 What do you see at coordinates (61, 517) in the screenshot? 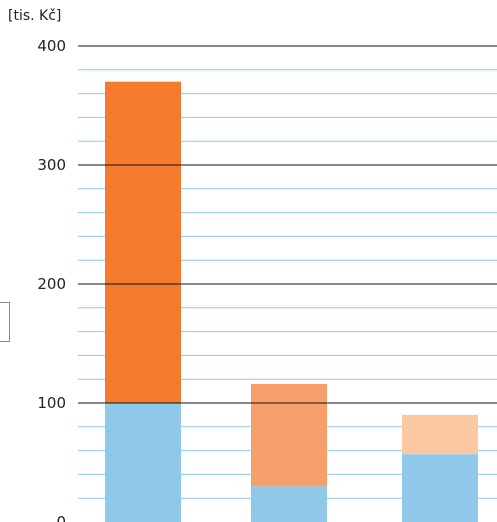
I see `y-tick-label: 0` at bounding box center [61, 517].